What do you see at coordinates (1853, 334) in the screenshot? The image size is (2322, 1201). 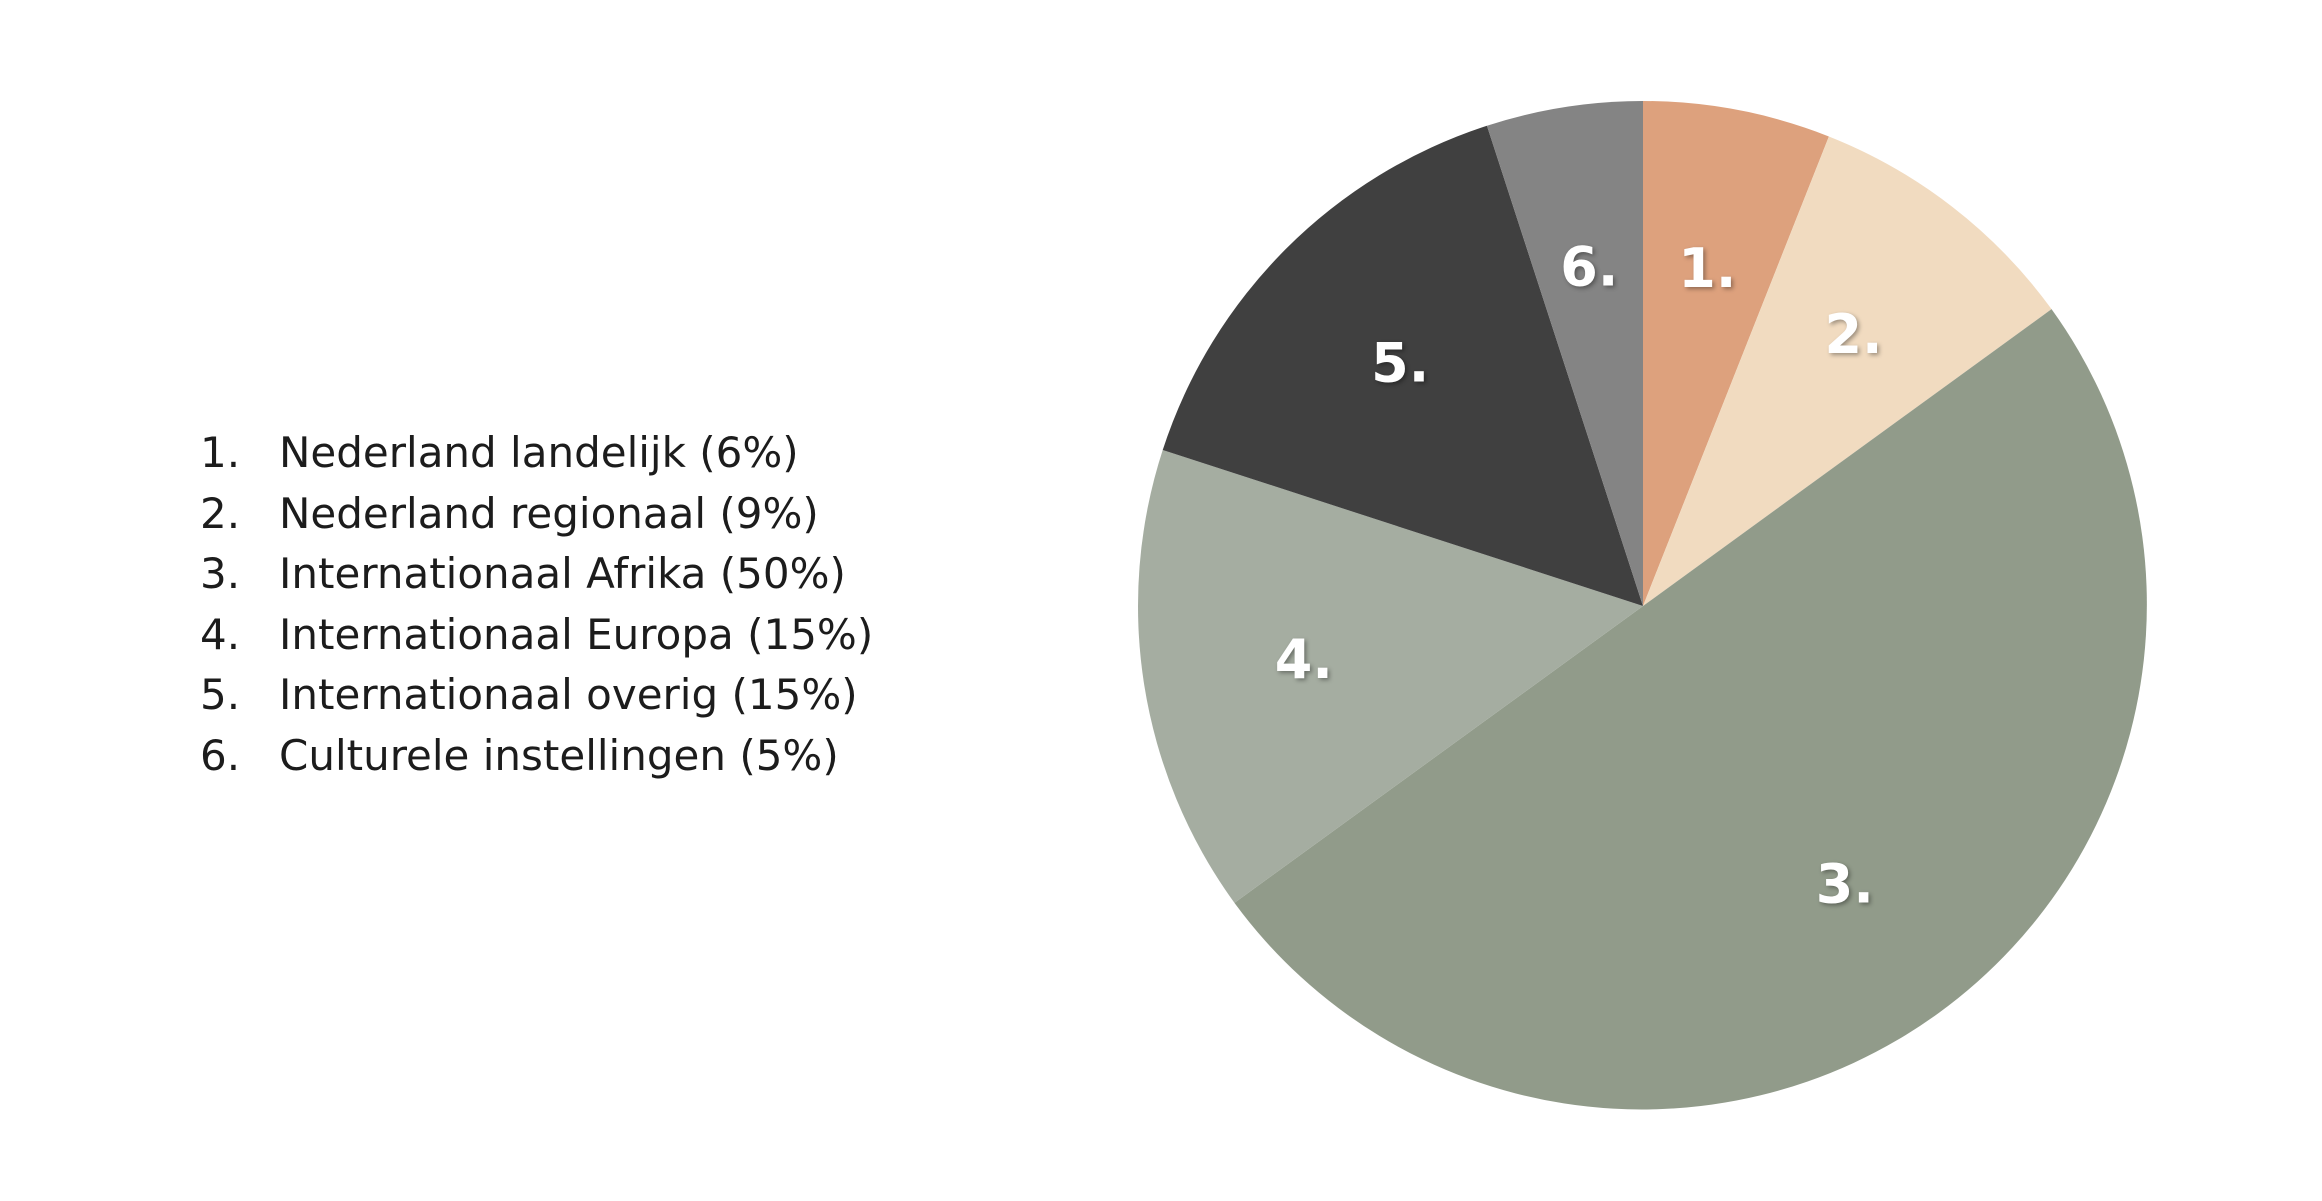 I see `slice-label-2: 2.` at bounding box center [1853, 334].